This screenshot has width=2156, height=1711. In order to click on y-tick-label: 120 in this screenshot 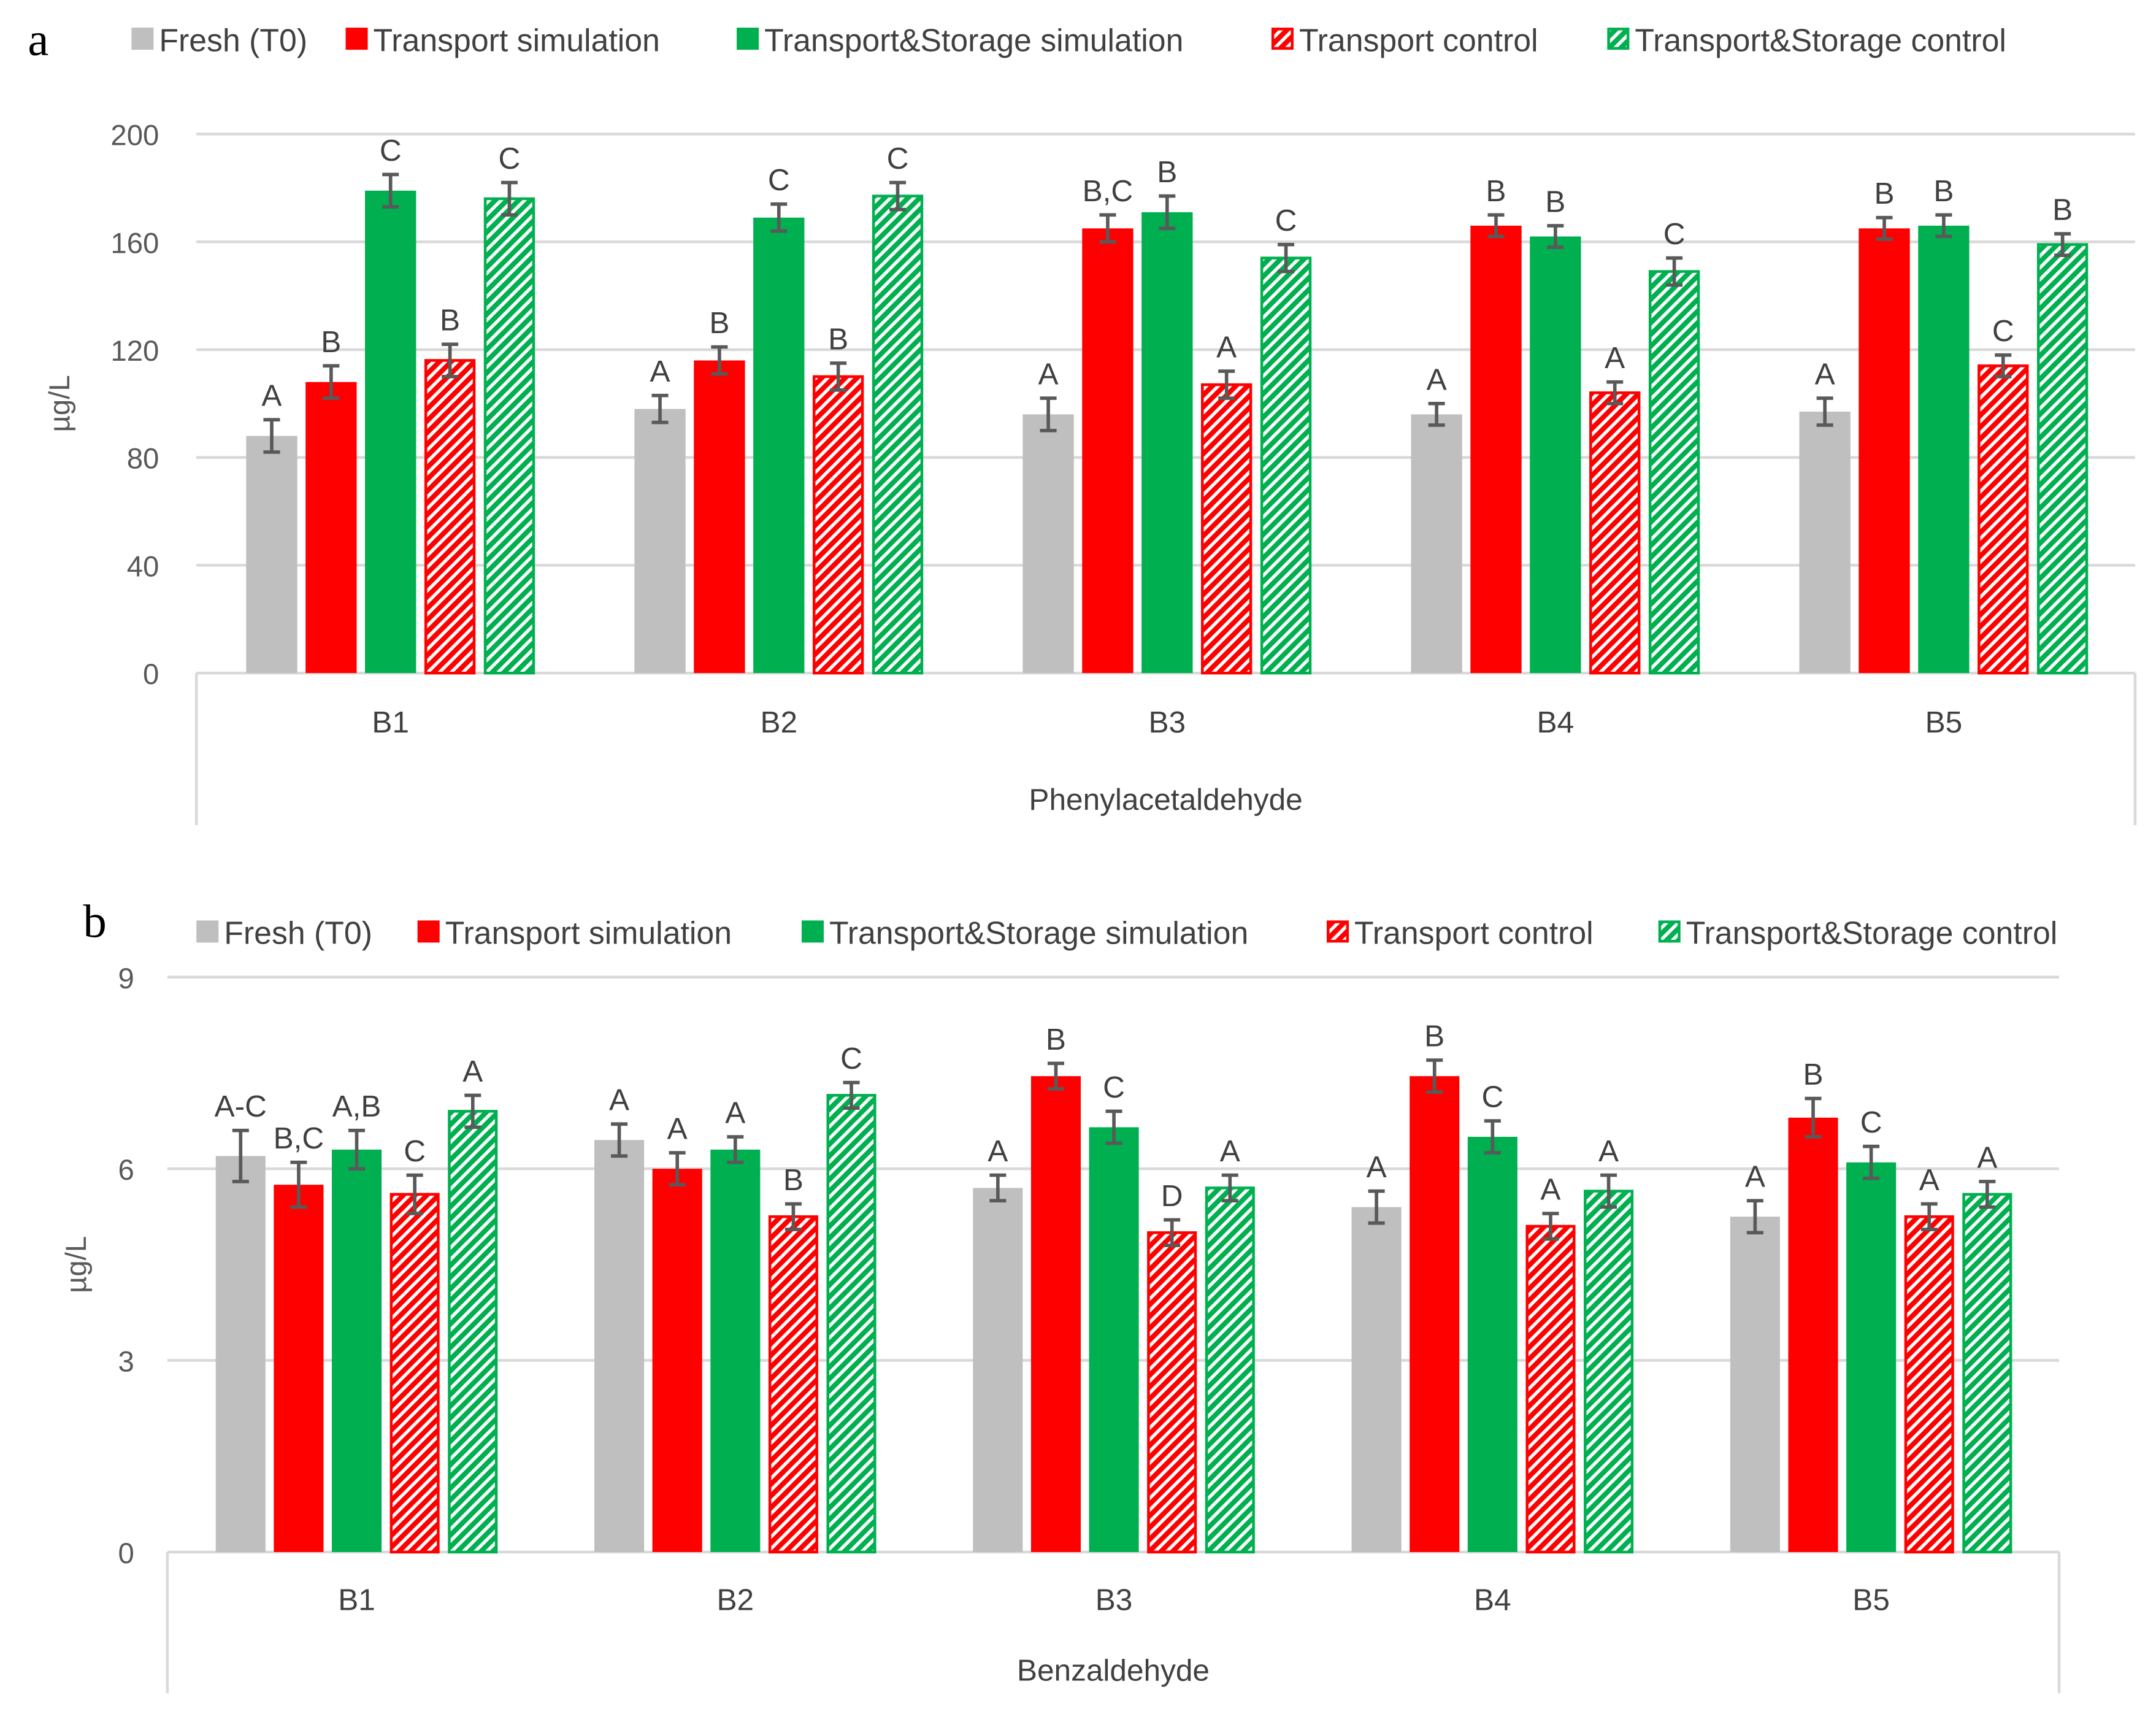, I will do `click(134, 351)`.